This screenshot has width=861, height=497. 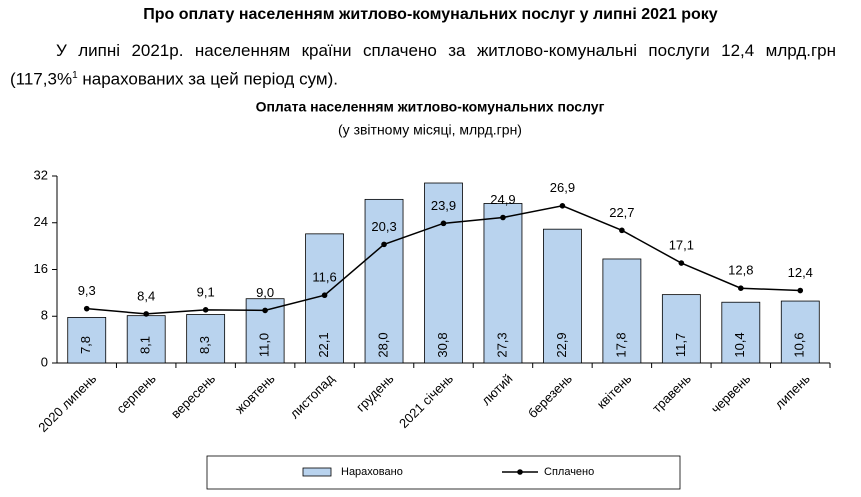 I want to click on x-tick-label: липень, so click(x=792, y=391).